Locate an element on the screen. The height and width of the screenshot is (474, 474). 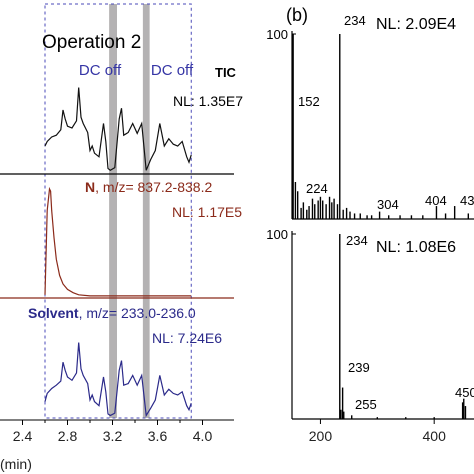
peak-label: 404 is located at coordinates (436, 200).